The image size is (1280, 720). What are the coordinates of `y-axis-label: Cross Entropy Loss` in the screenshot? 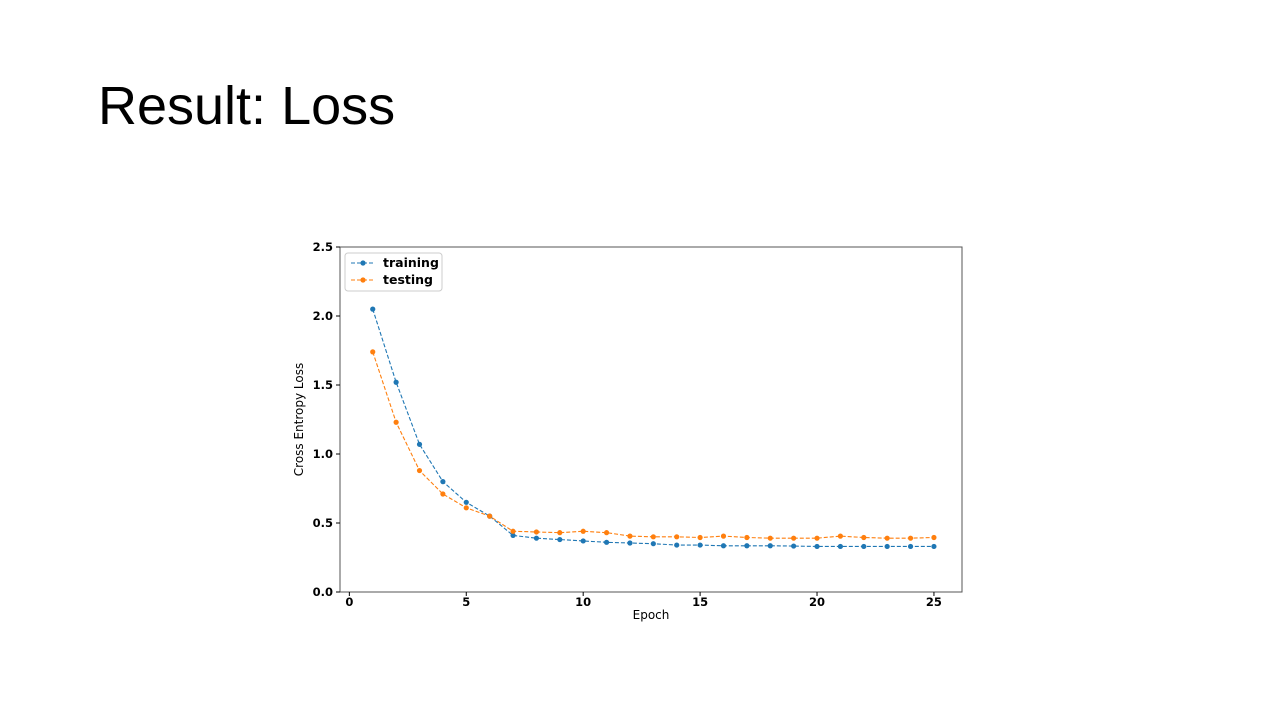 It's located at (299, 419).